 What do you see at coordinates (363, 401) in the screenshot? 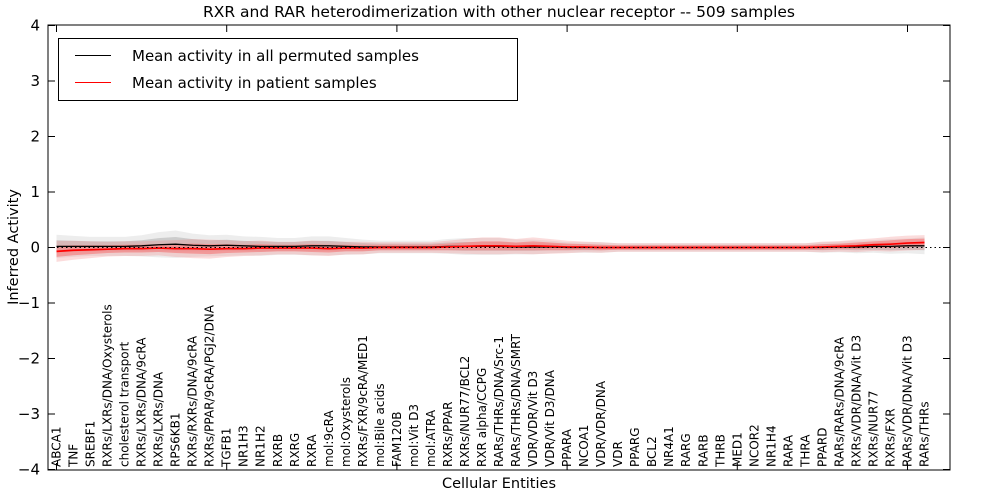
I see `category-label: RXRs/FXR/9cRA/MED1` at bounding box center [363, 401].